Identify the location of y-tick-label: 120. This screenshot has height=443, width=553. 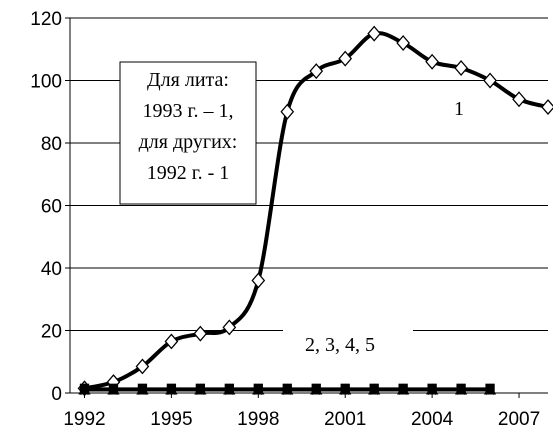
(46, 19).